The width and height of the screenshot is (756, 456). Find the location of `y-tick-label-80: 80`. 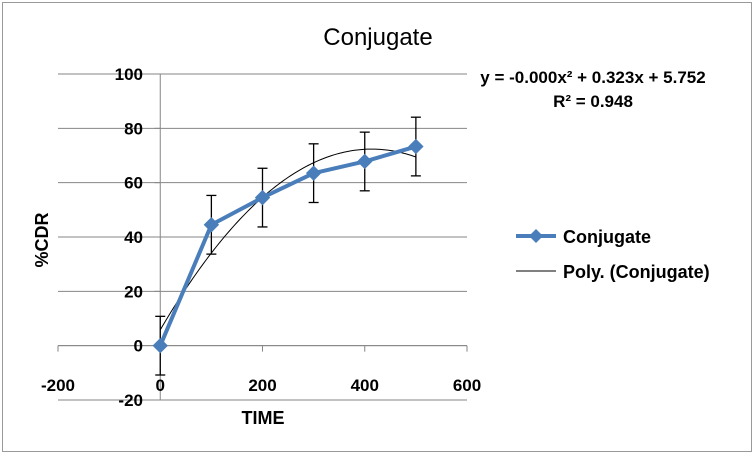

y-tick-label-80: 80 is located at coordinates (133, 128).